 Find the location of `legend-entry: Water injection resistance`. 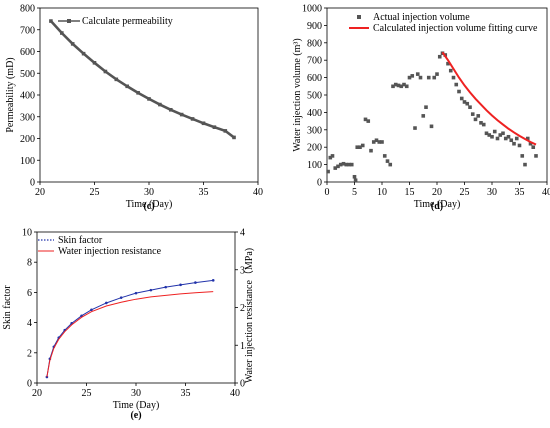

legend-entry: Water injection resistance is located at coordinates (100, 251).